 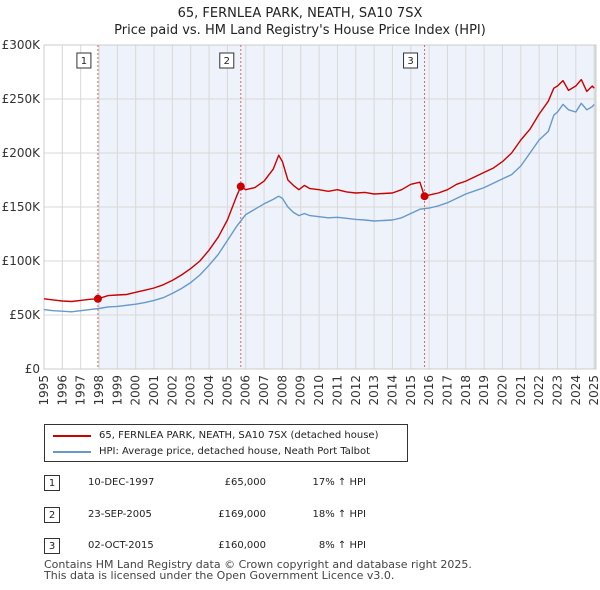 I want to click on sale-hpi-diff: 8% ↑ HPI, so click(x=342, y=545).